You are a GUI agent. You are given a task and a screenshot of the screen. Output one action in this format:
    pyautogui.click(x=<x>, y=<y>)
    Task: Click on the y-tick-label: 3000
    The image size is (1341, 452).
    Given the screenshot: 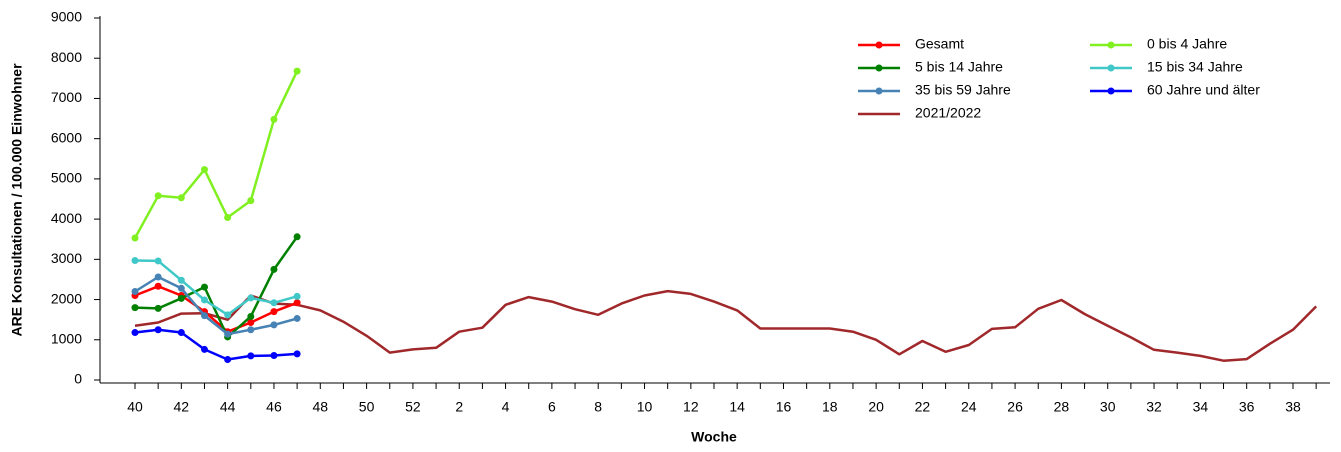 What is the action you would take?
    pyautogui.click(x=66, y=258)
    